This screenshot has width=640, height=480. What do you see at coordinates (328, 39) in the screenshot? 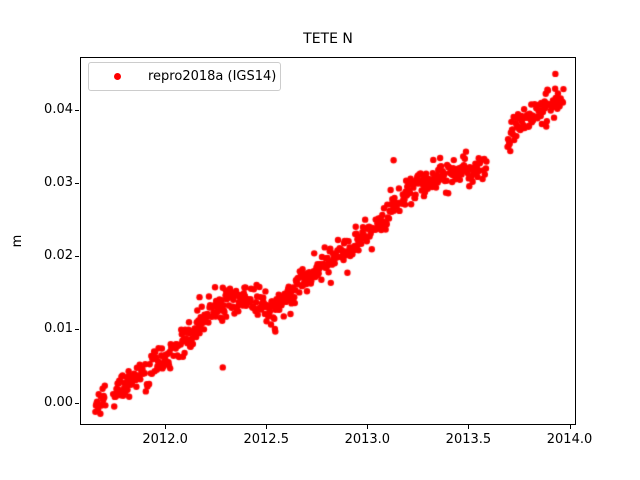
I see `plot-title: TETE N` at bounding box center [328, 39].